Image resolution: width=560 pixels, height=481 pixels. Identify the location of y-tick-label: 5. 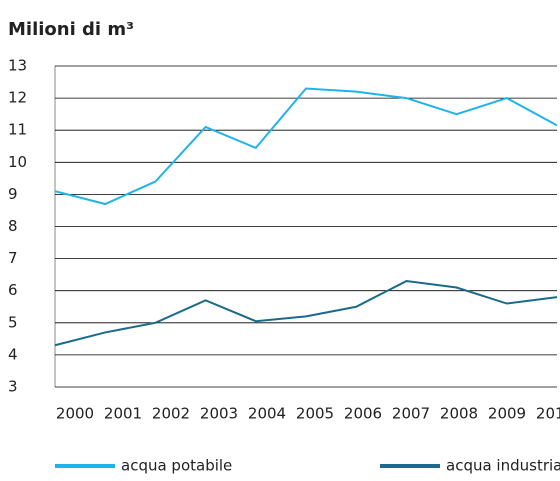
(13, 322).